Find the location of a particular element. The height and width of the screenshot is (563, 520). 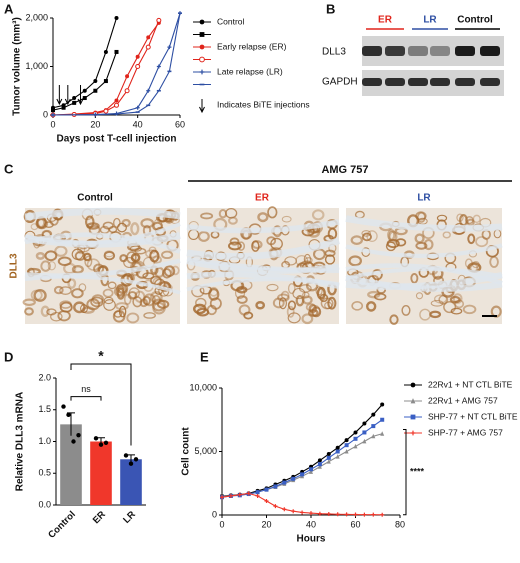

blot-row-label: DLL3 is located at coordinates (334, 52).